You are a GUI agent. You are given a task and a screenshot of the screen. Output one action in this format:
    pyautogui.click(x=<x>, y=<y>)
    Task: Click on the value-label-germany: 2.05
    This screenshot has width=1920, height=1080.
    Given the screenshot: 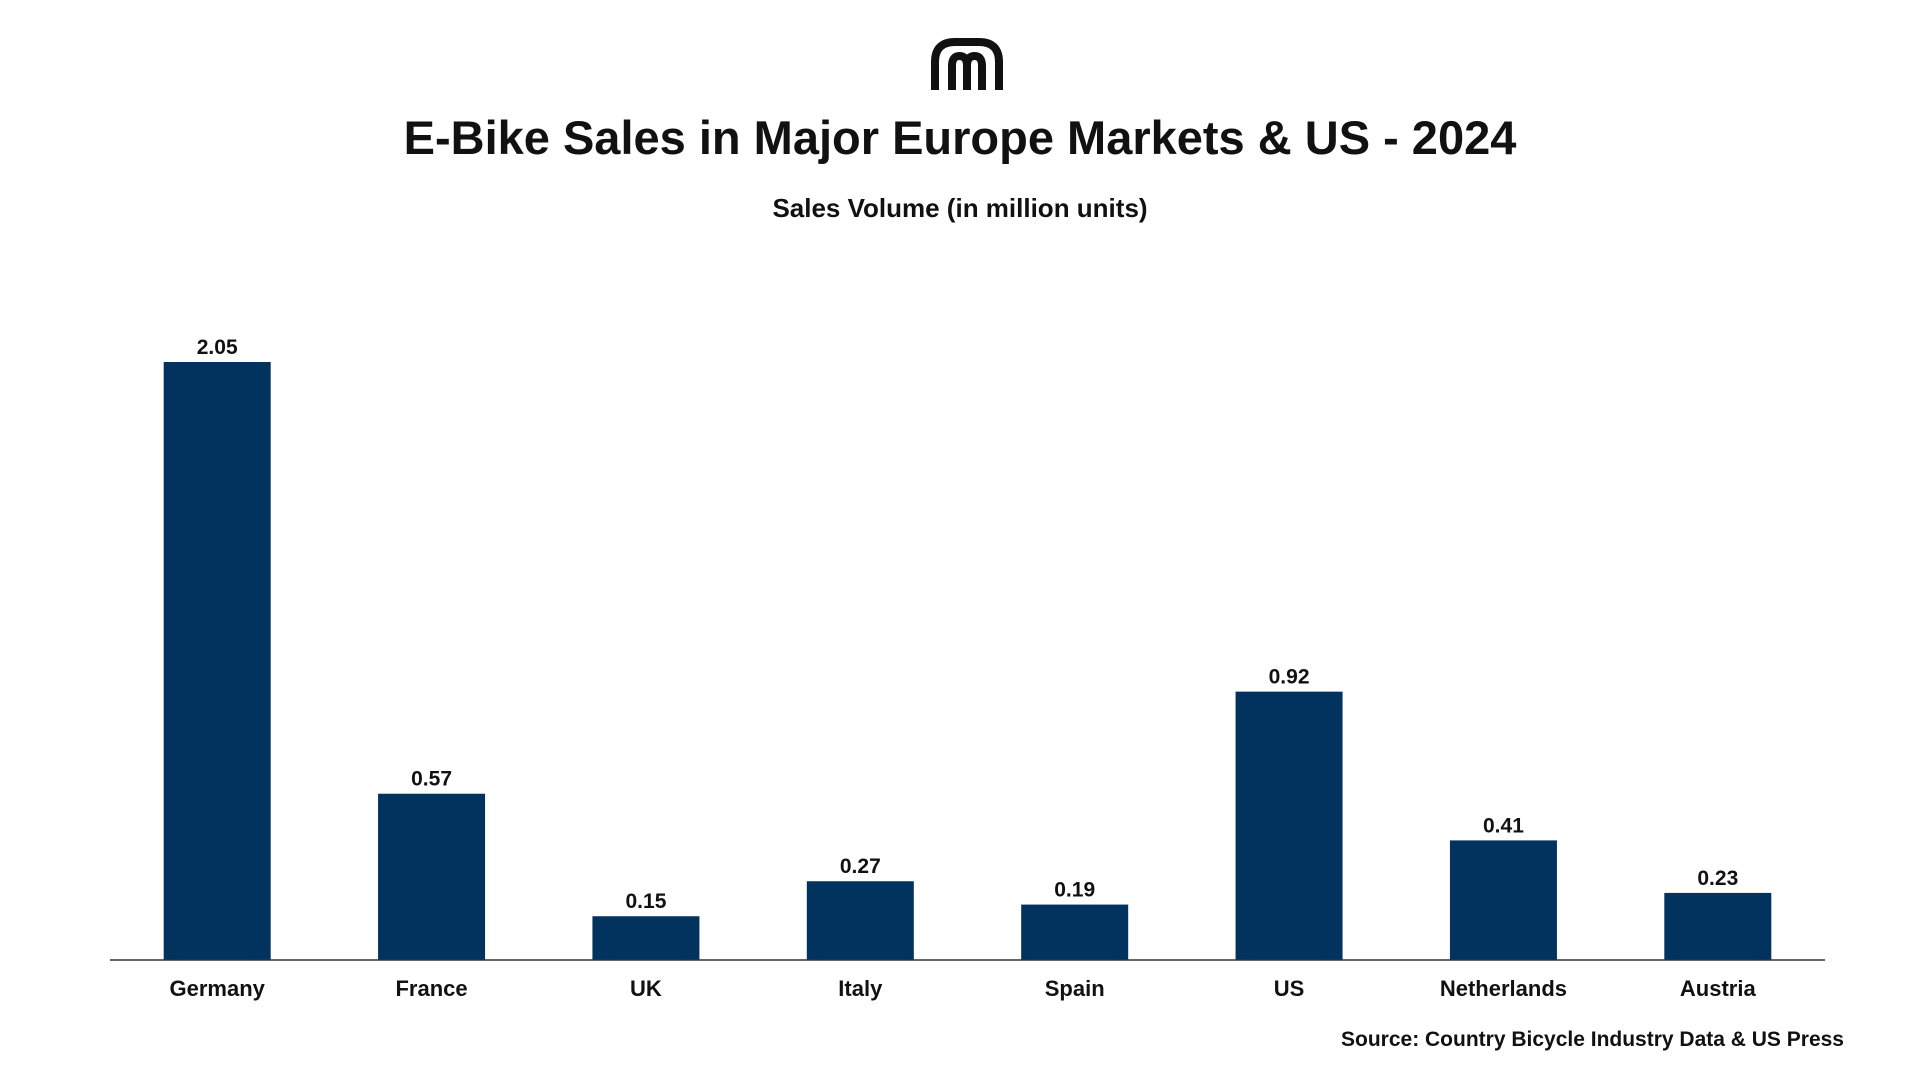 What is the action you would take?
    pyautogui.click(x=217, y=347)
    